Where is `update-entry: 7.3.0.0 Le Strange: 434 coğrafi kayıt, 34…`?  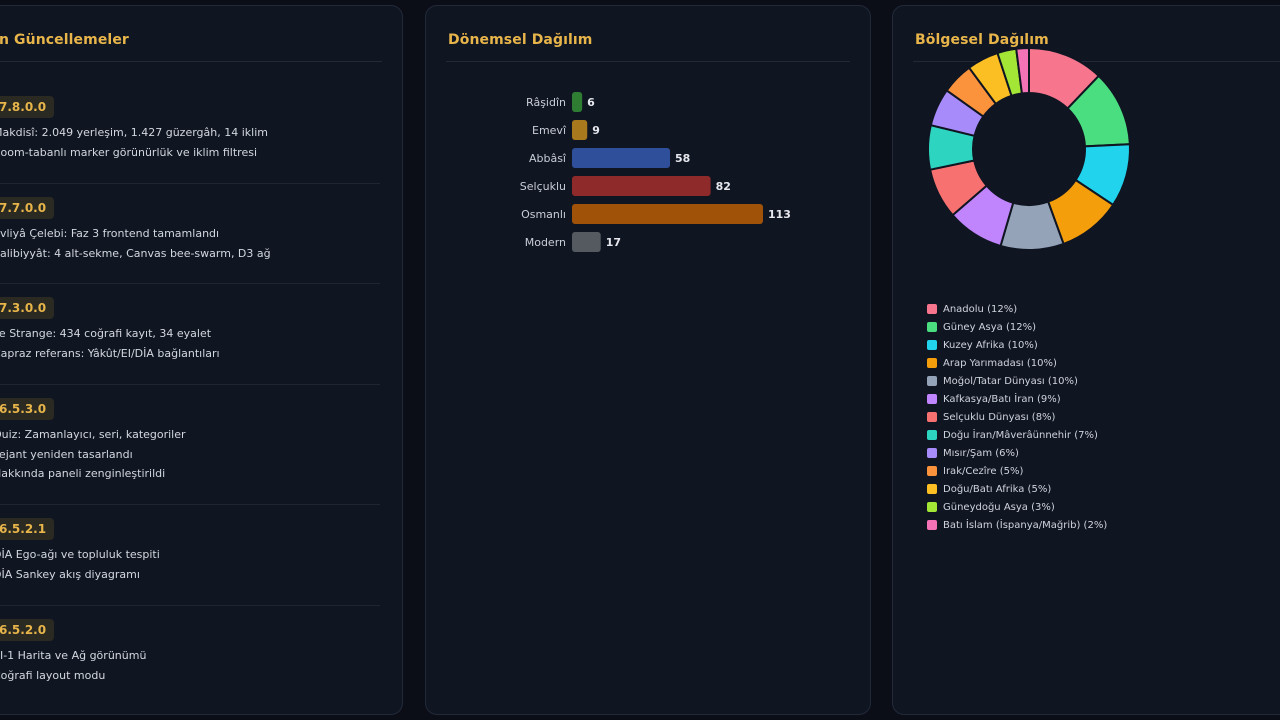
update-entry: 7.3.0.0 Le Strange: 434 coğrafi kayıt, 34… is located at coordinates (190, 341).